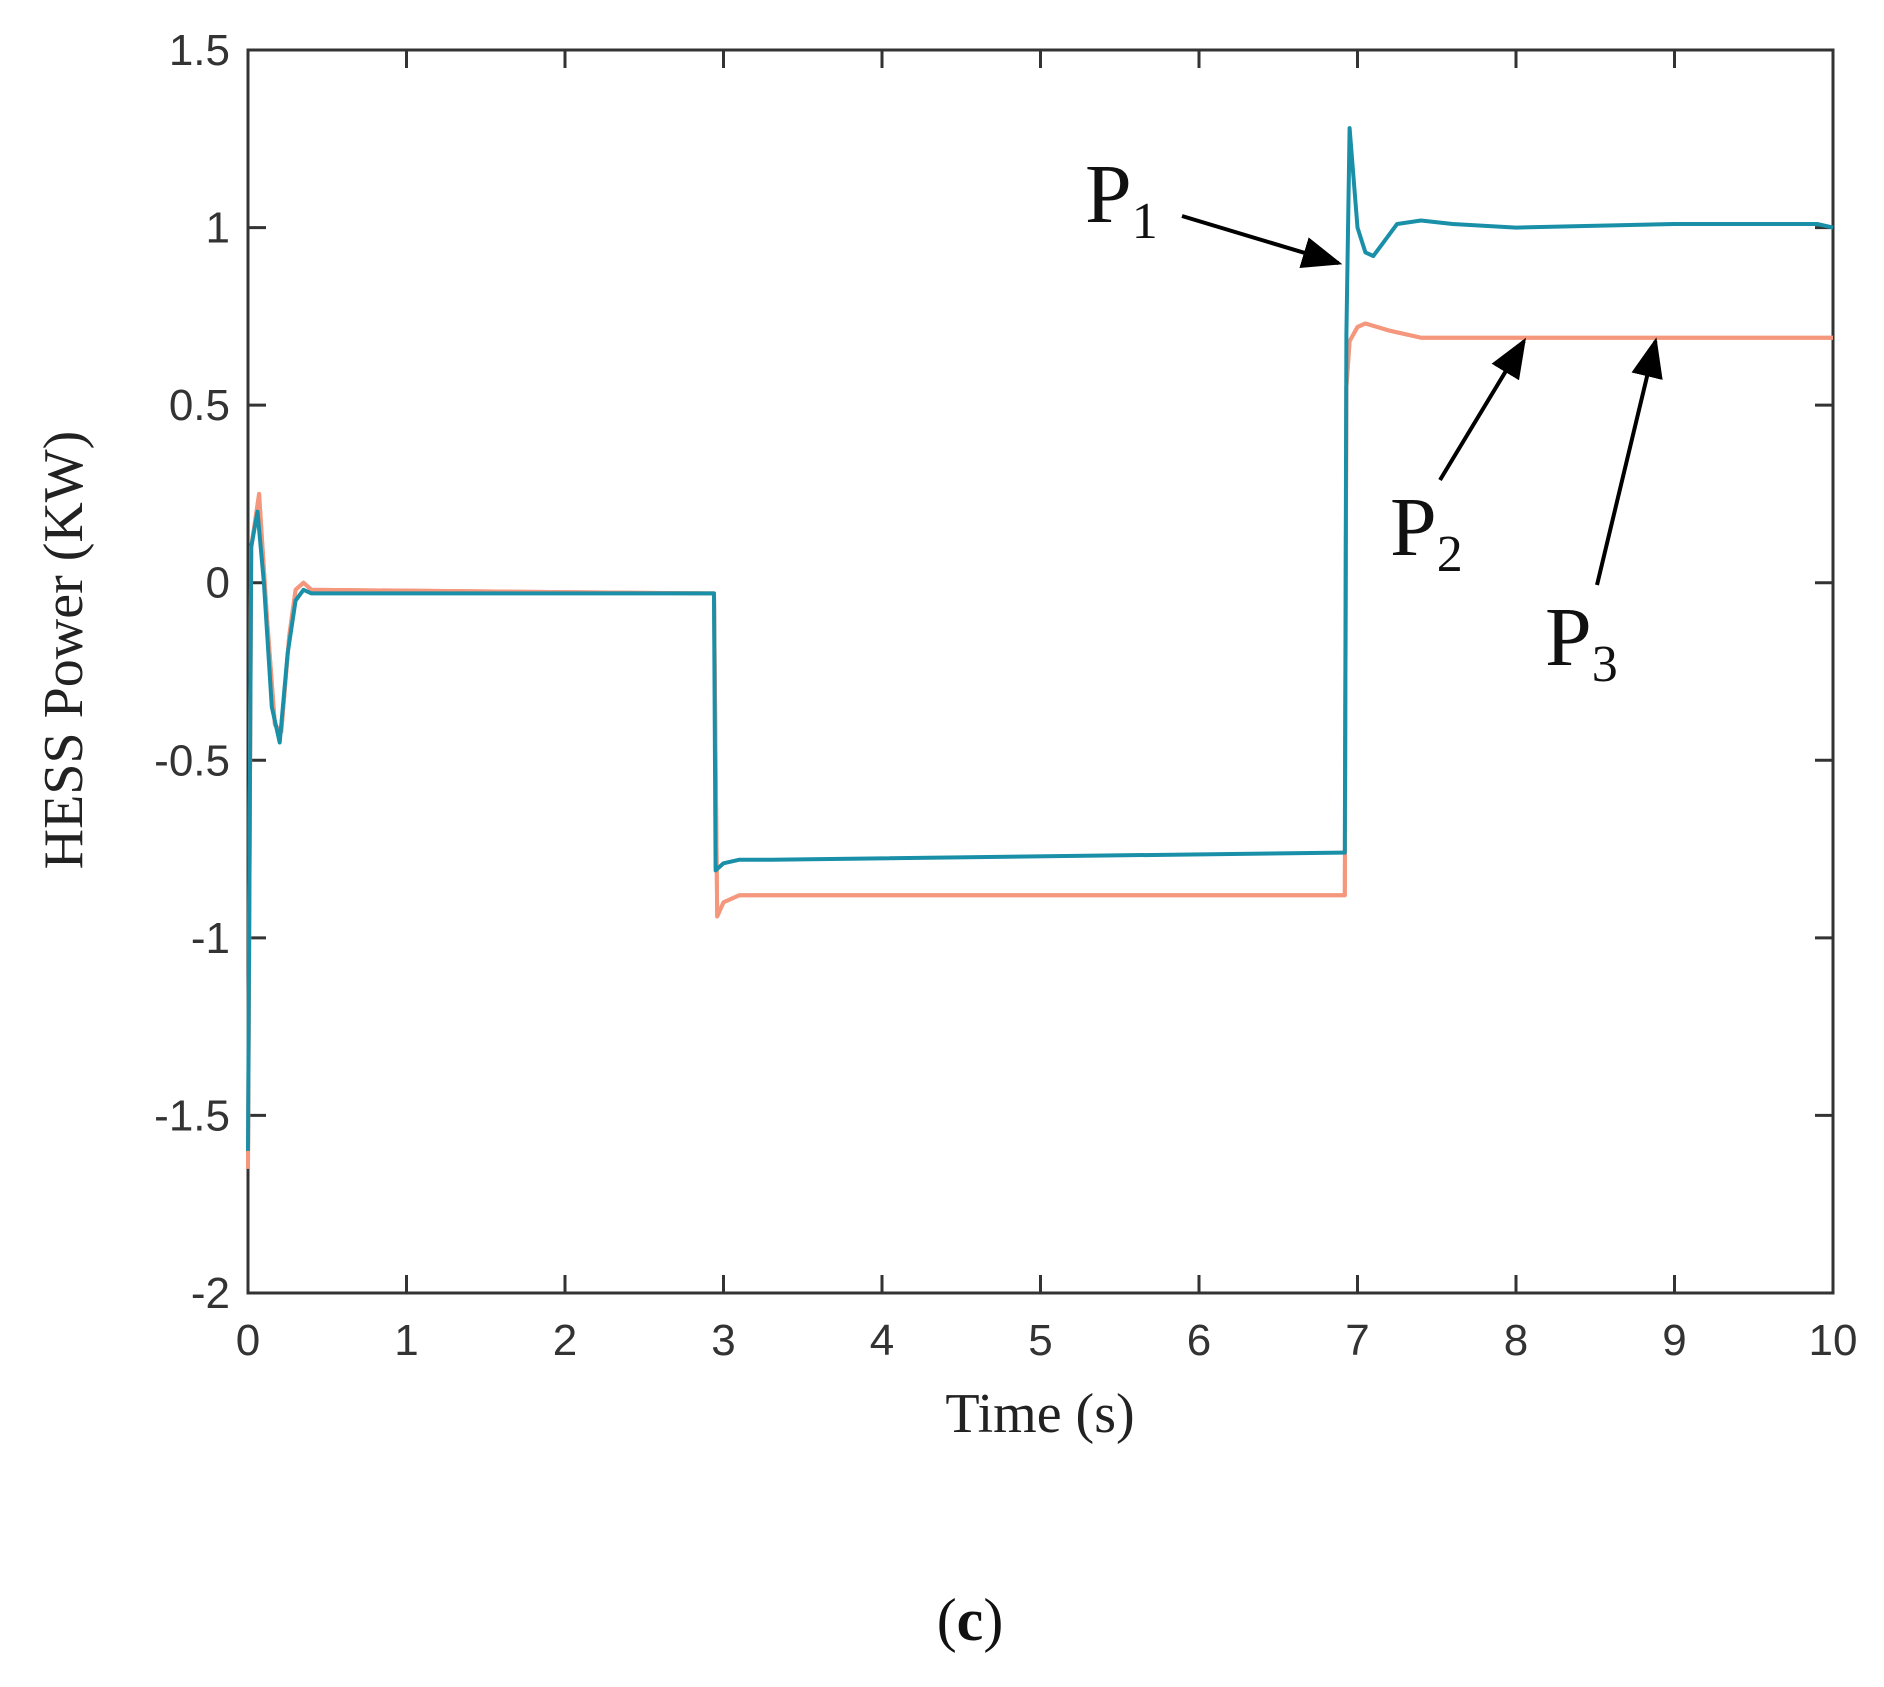 The image size is (1884, 1687). Describe the element at coordinates (993, 1620) in the screenshot. I see `caption-close: )` at that location.